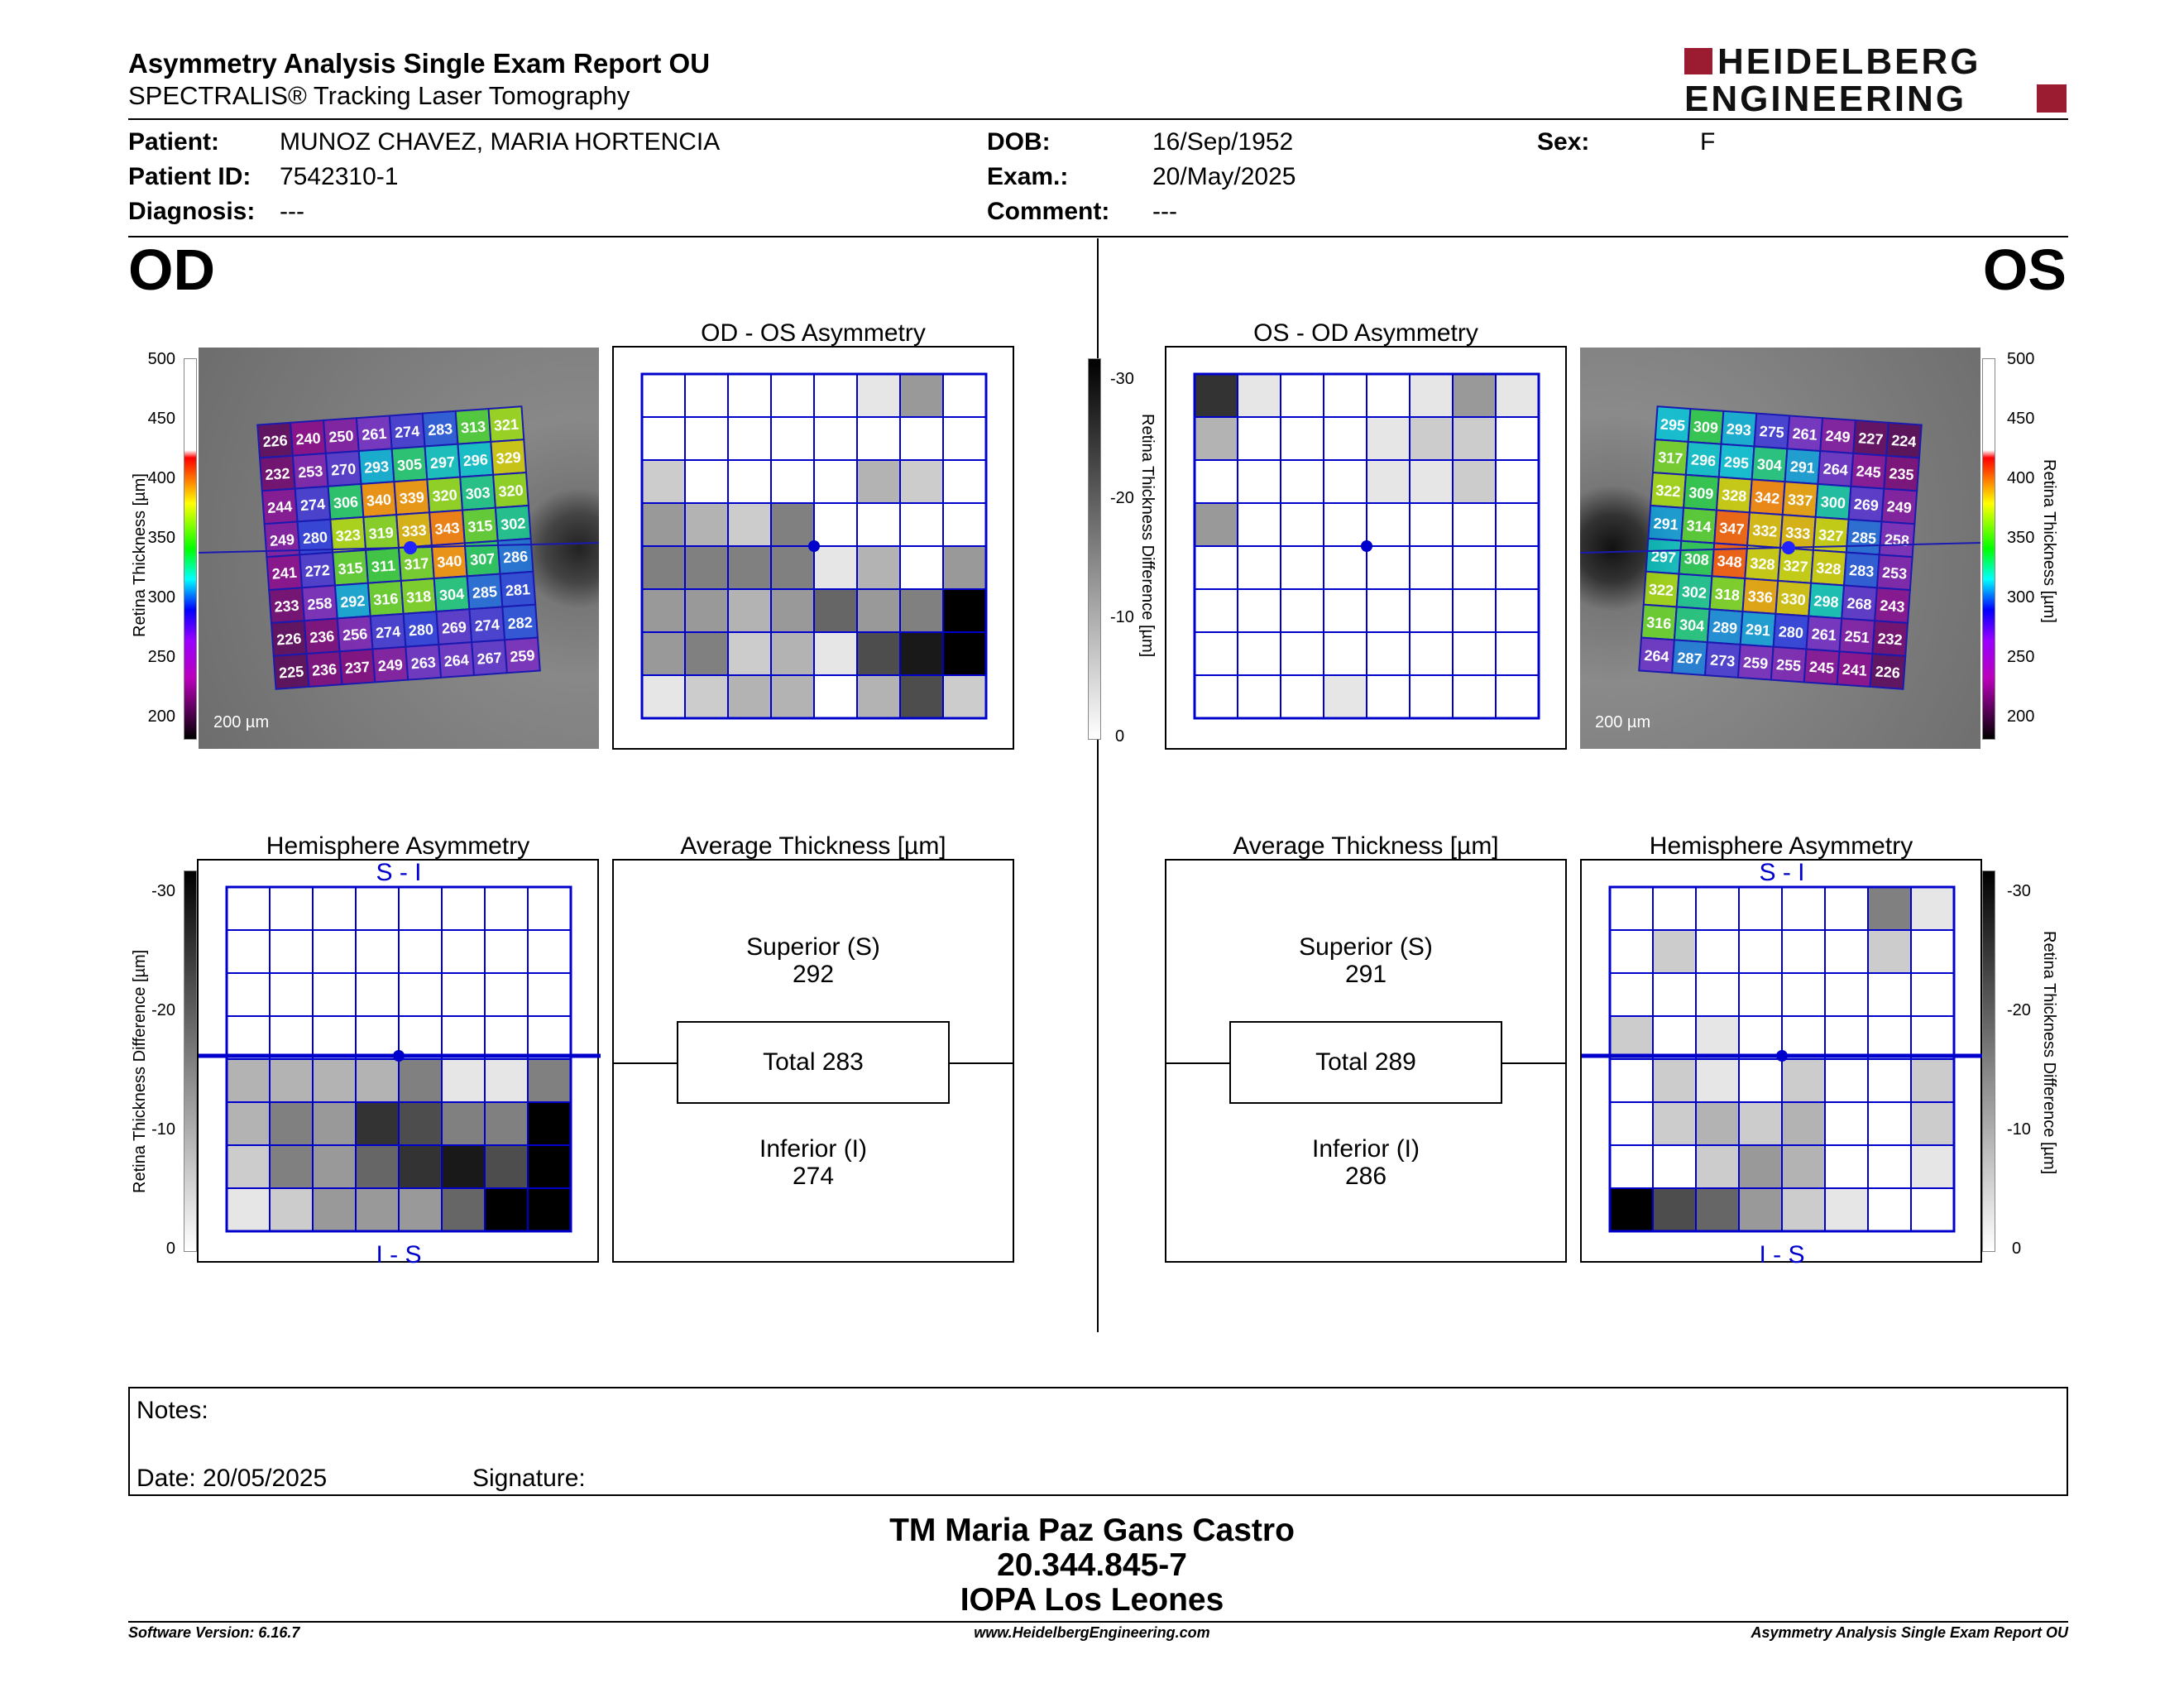 The width and height of the screenshot is (2184, 1688). I want to click on thickness-value: 318, so click(1727, 595).